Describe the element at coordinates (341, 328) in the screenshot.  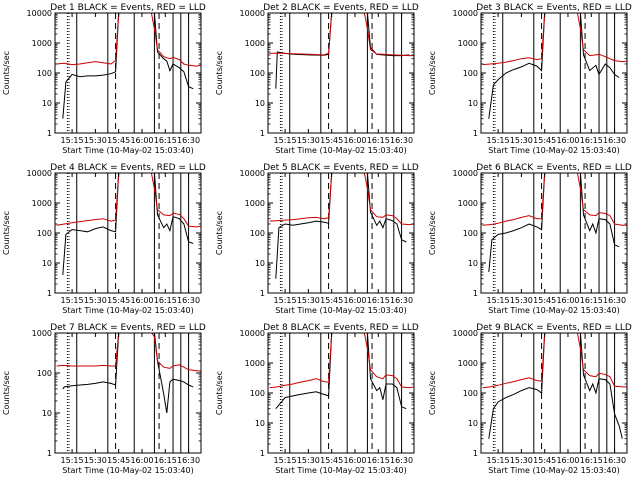
I see `panel-title: Det 8 BLACK = Events, RED = LLD` at that location.